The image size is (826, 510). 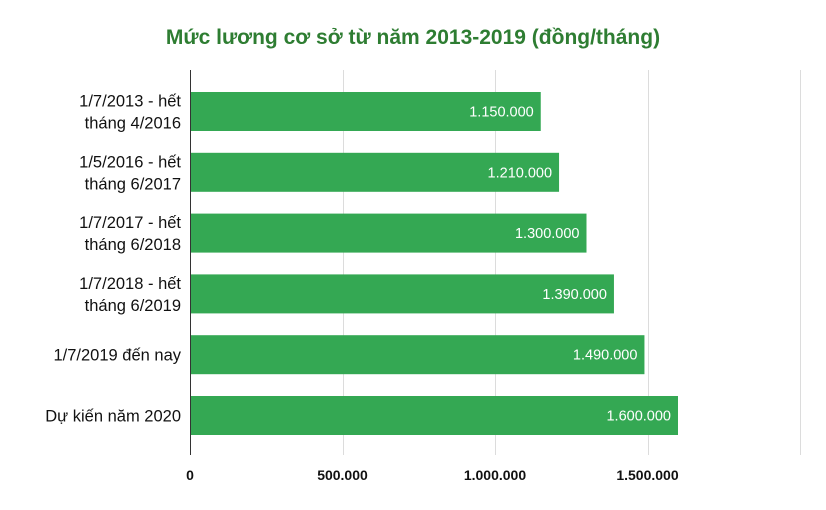 I want to click on category-label-line: 1/7/2018 - hết, so click(x=130, y=284).